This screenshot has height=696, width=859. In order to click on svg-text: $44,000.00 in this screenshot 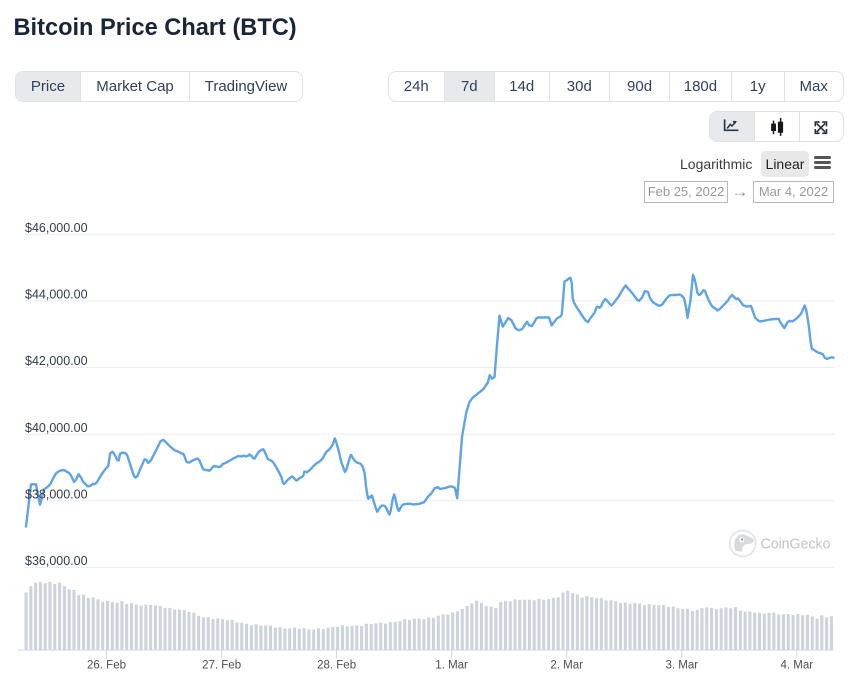, I will do `click(56, 295)`.